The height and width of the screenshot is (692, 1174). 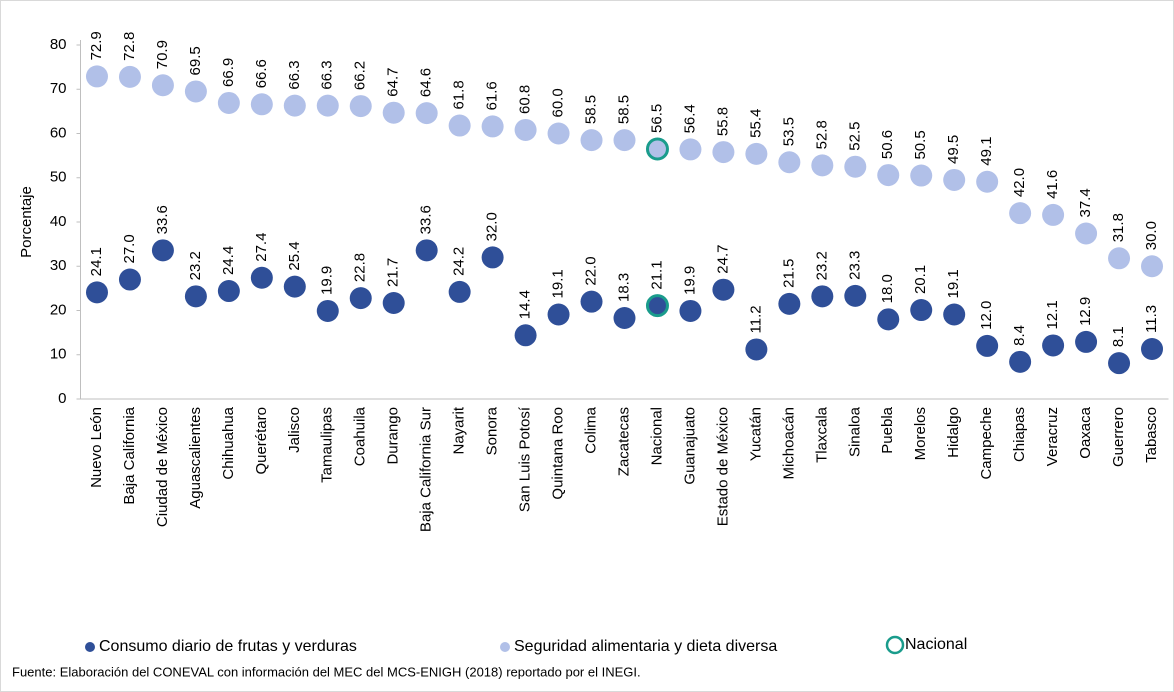 What do you see at coordinates (58, 354) in the screenshot?
I see `y-tick-label: 10` at bounding box center [58, 354].